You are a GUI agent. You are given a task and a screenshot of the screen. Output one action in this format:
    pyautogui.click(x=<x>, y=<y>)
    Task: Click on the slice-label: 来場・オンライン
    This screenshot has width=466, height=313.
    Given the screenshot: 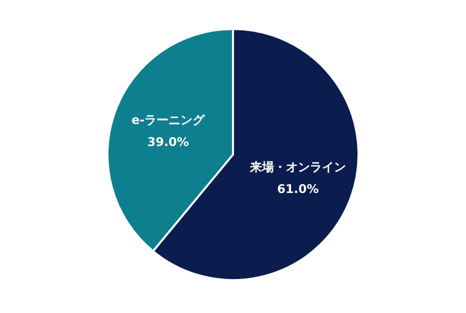 What is the action you would take?
    pyautogui.click(x=297, y=167)
    